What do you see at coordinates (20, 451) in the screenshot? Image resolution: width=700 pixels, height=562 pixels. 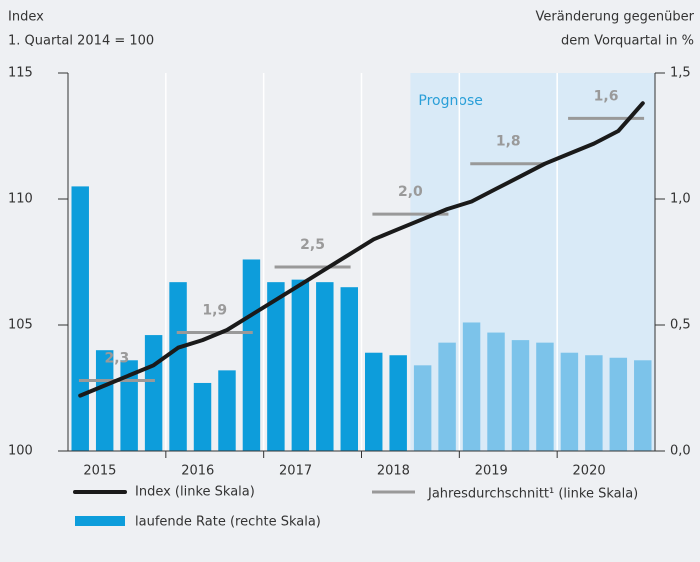 I see `y-tick-label: 100` at bounding box center [20, 451].